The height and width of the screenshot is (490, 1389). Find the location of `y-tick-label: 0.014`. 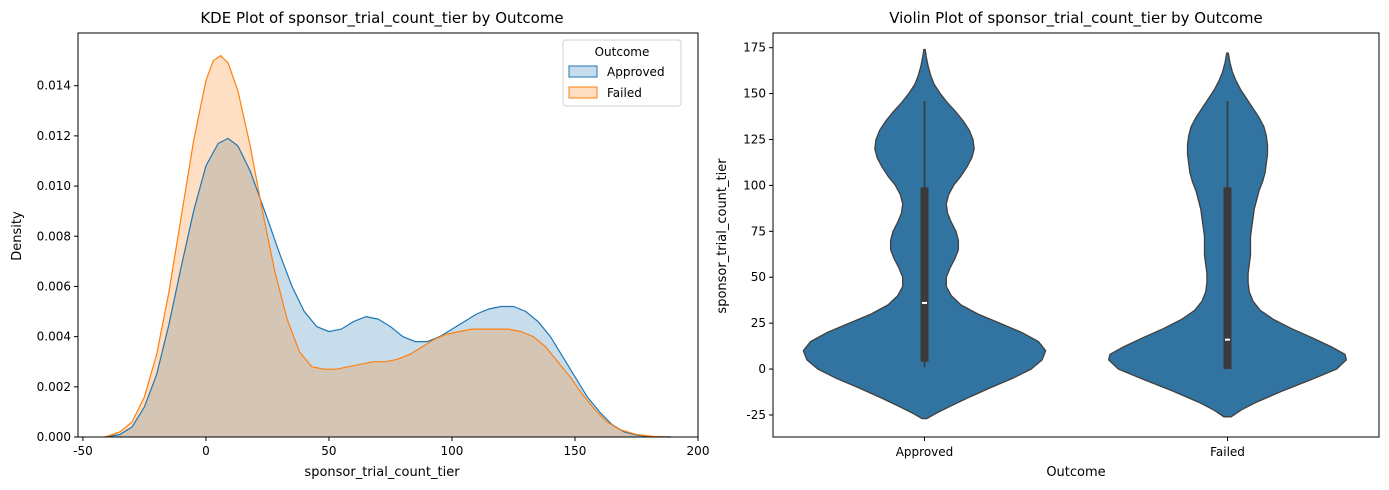

y-tick-label: 0.014 is located at coordinates (54, 86).